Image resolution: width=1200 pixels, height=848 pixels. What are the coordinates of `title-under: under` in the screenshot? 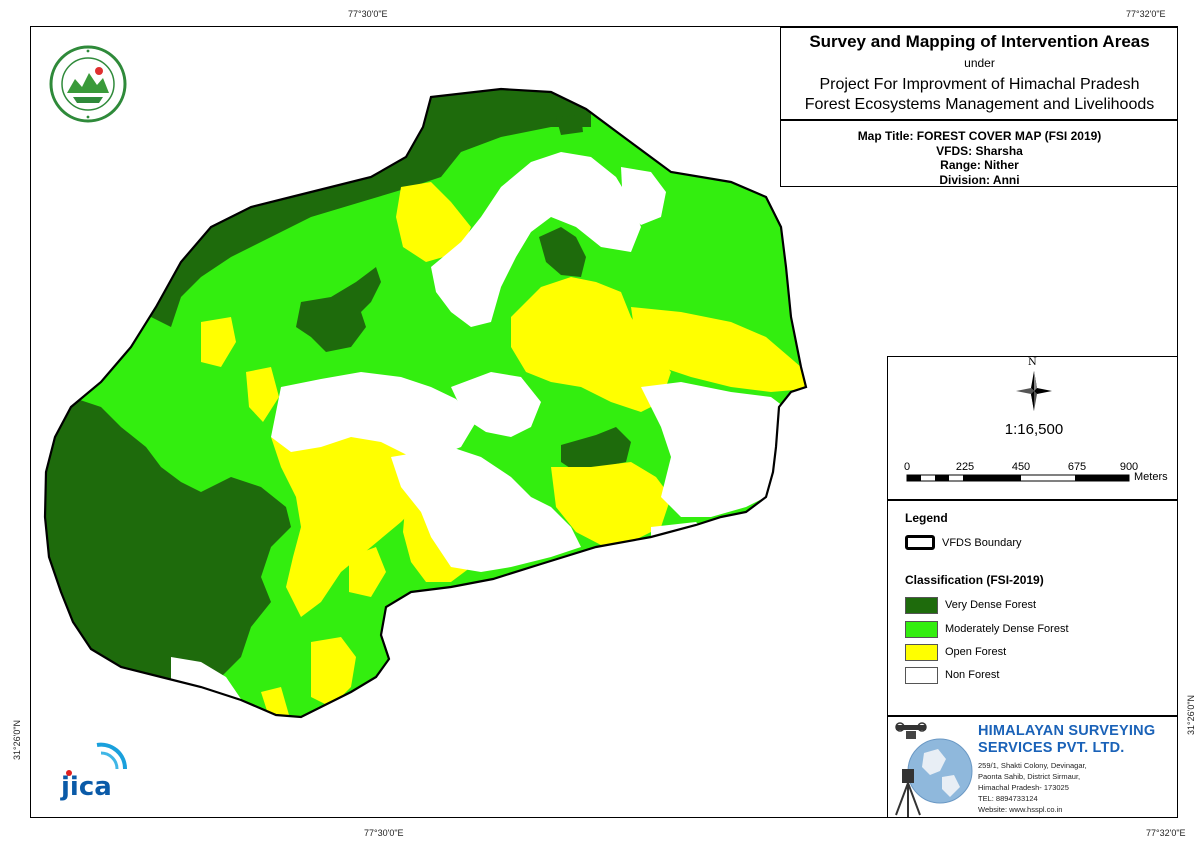 It's located at (979, 63).